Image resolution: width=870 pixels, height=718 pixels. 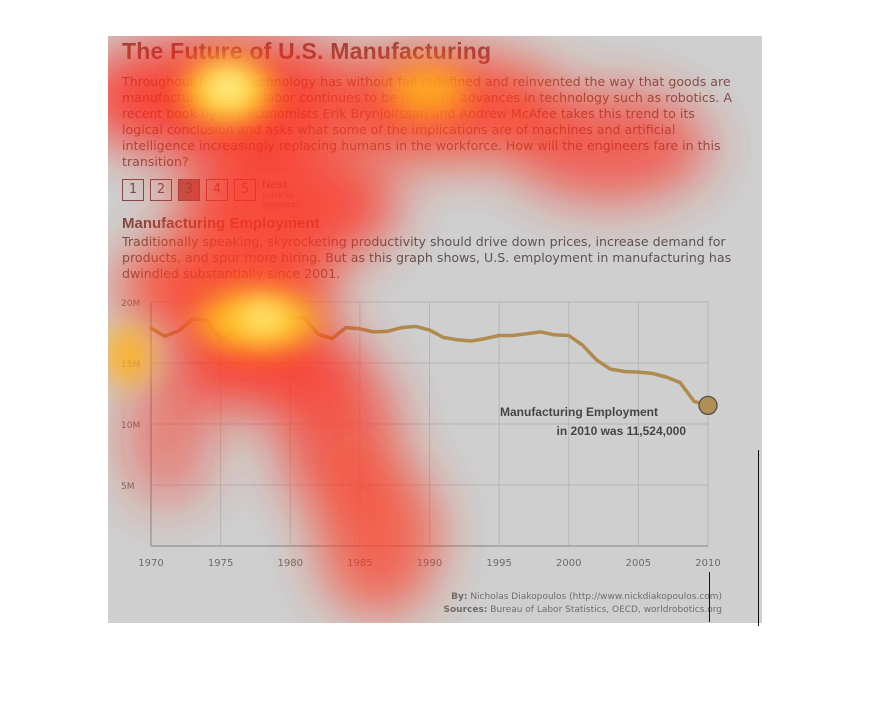 What do you see at coordinates (709, 597) in the screenshot?
I see `edge-line-lower` at bounding box center [709, 597].